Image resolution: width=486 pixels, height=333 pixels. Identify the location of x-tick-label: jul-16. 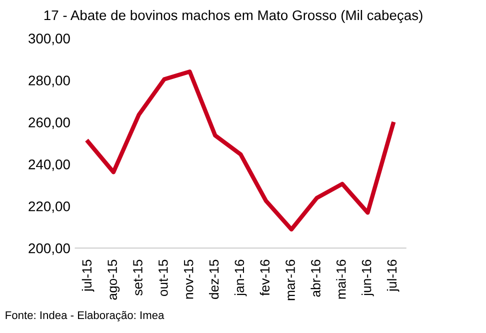
(393, 276).